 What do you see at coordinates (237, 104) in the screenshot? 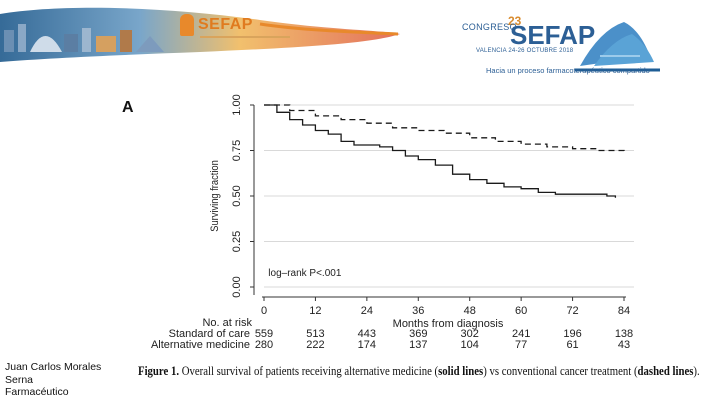
I see `y-tick-label: 1.00` at bounding box center [237, 104].